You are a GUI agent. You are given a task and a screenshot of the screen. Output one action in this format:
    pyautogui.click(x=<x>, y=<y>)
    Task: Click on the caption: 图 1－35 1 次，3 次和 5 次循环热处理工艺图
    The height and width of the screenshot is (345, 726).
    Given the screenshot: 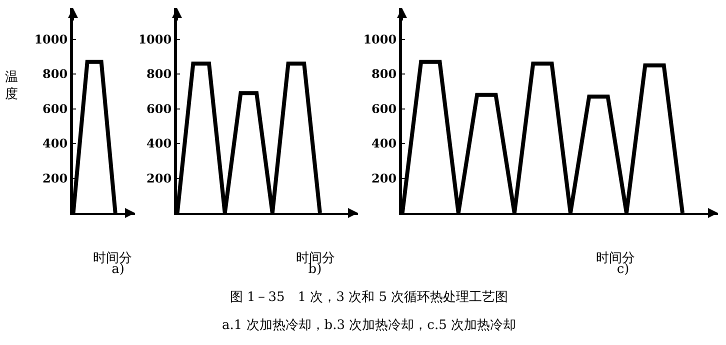 What is the action you would take?
    pyautogui.click(x=369, y=297)
    